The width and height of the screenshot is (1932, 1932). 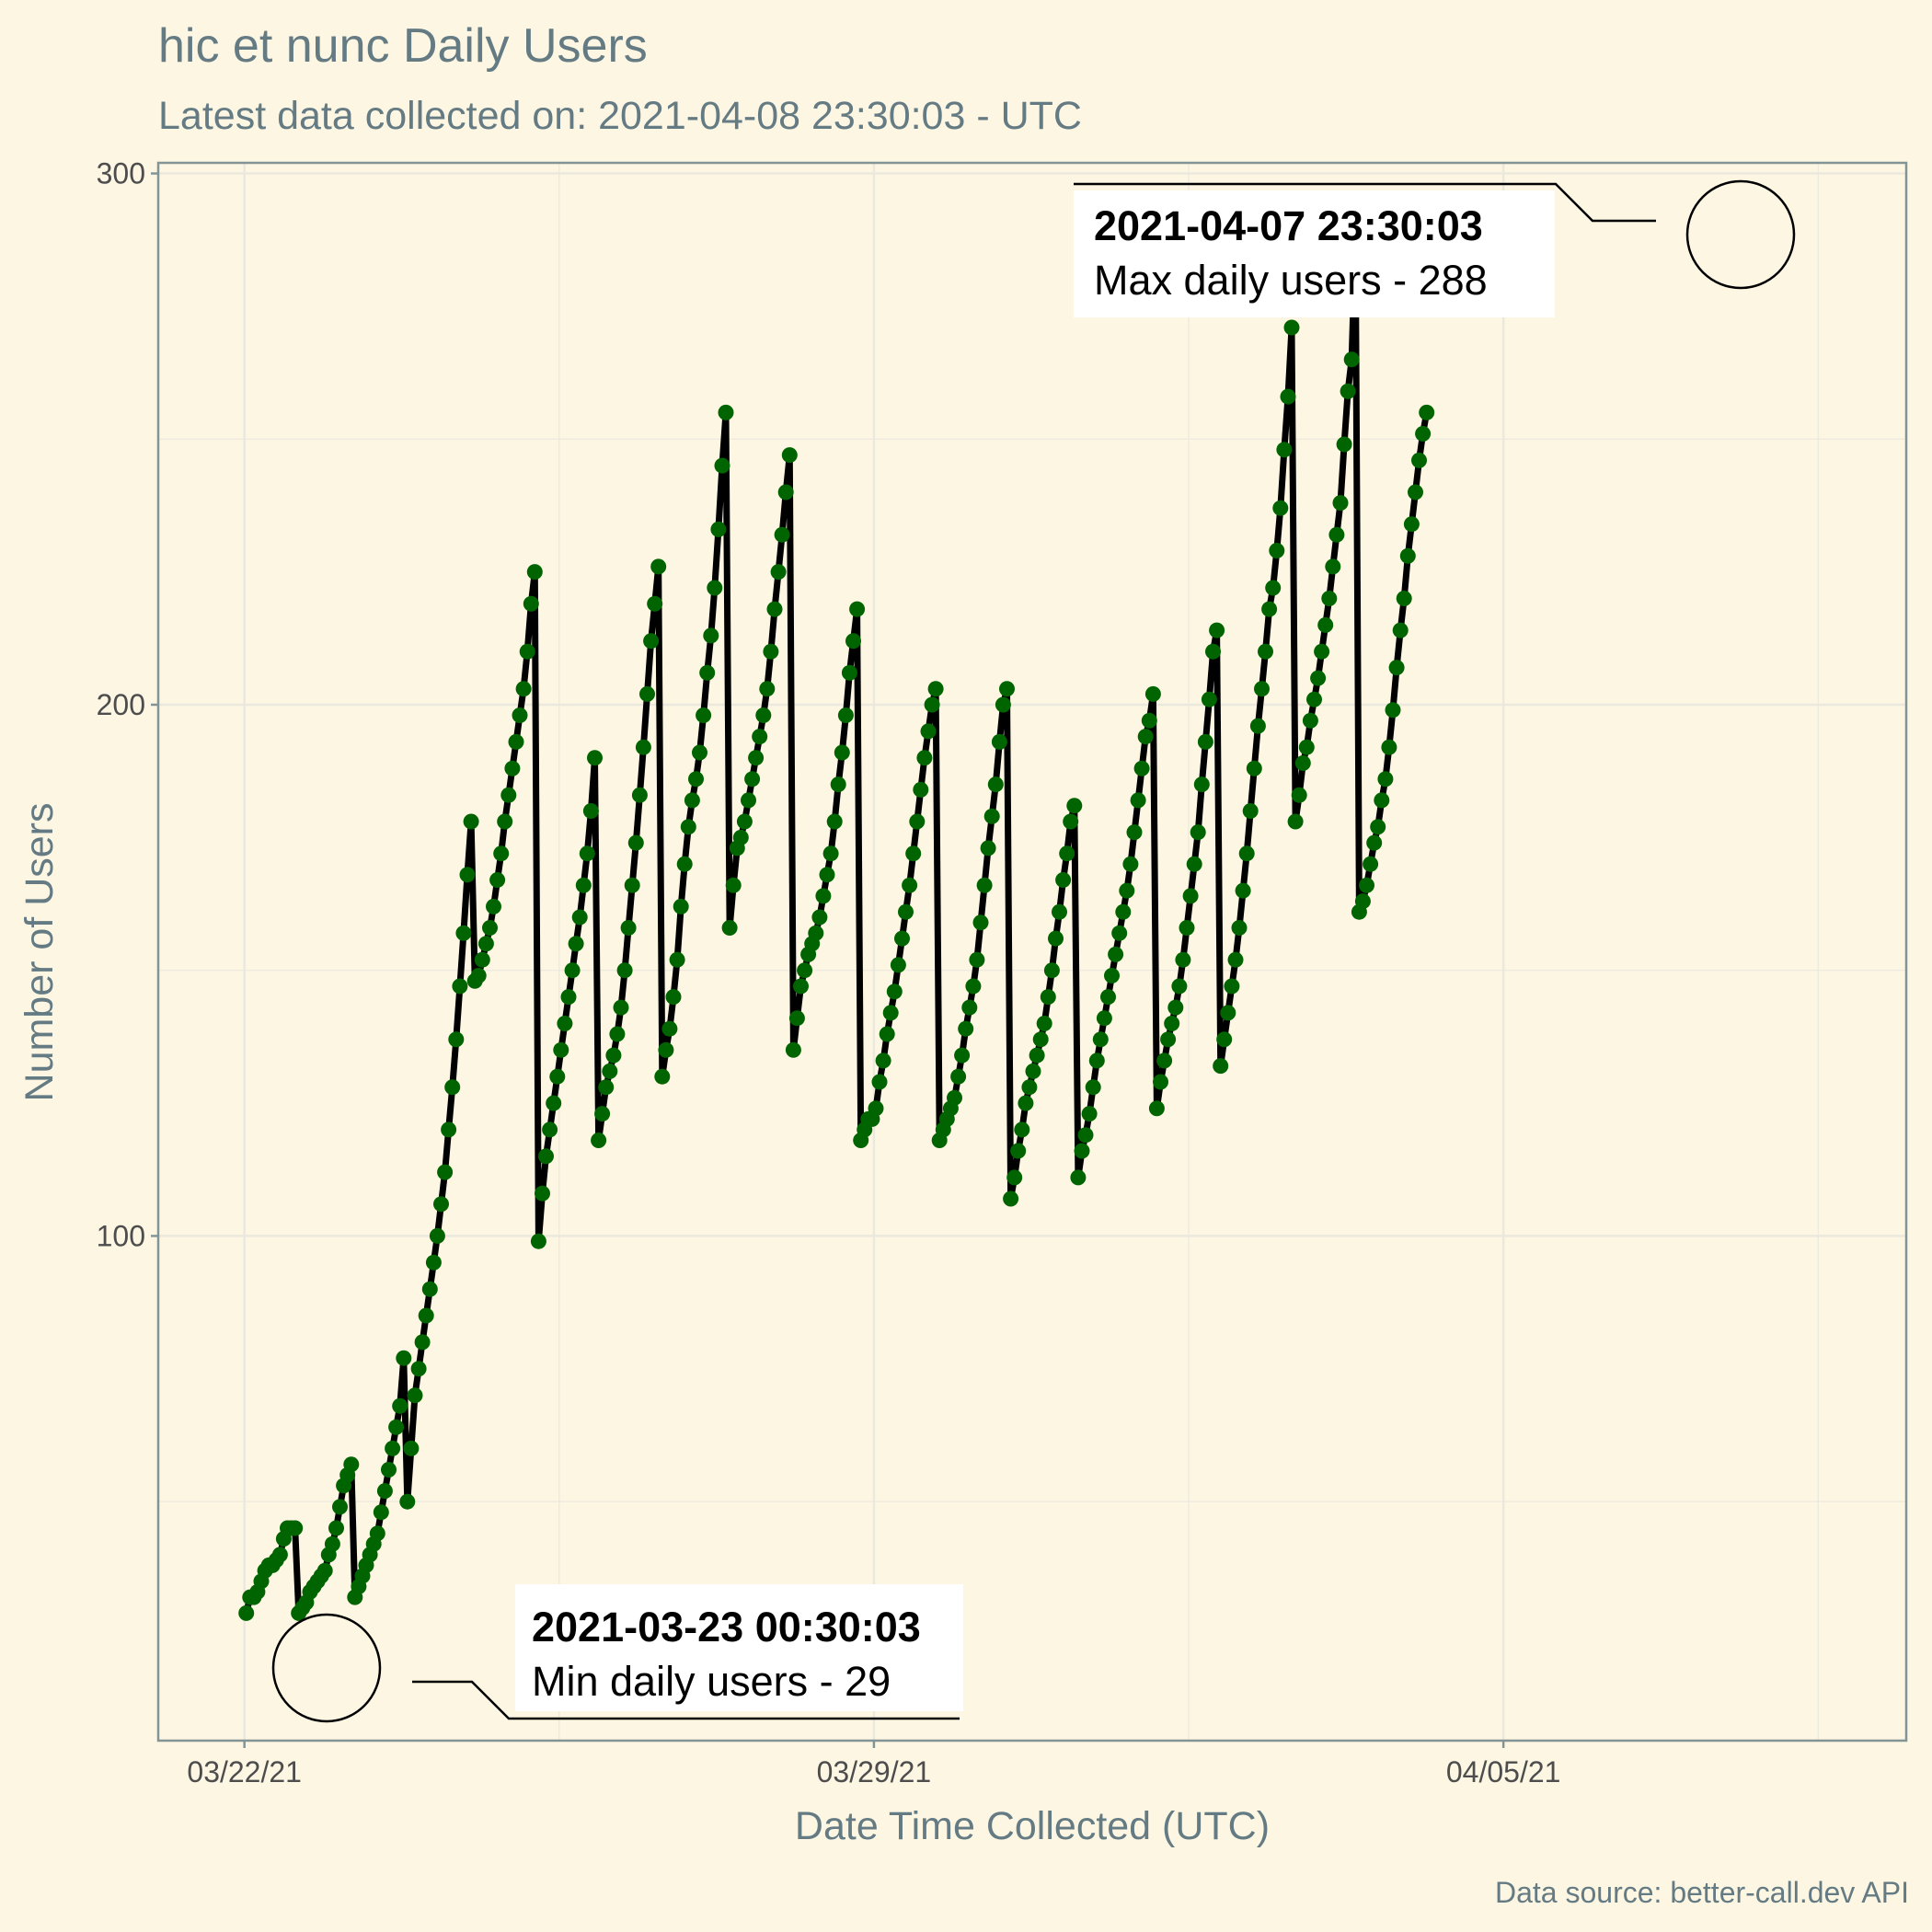 I want to click on max-highlight-circle, so click(x=1740, y=234).